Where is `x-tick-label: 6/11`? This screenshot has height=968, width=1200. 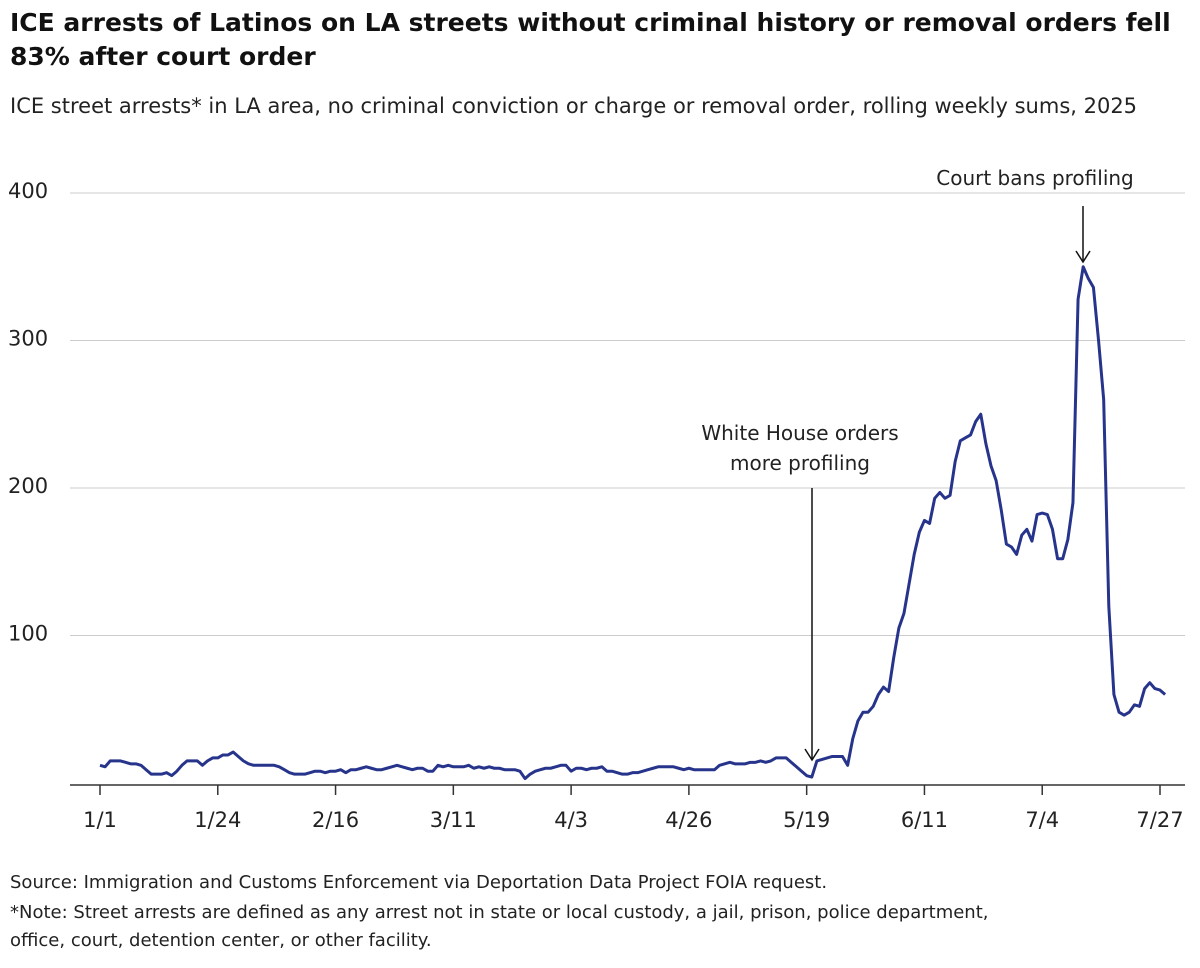 x-tick-label: 6/11 is located at coordinates (924, 820).